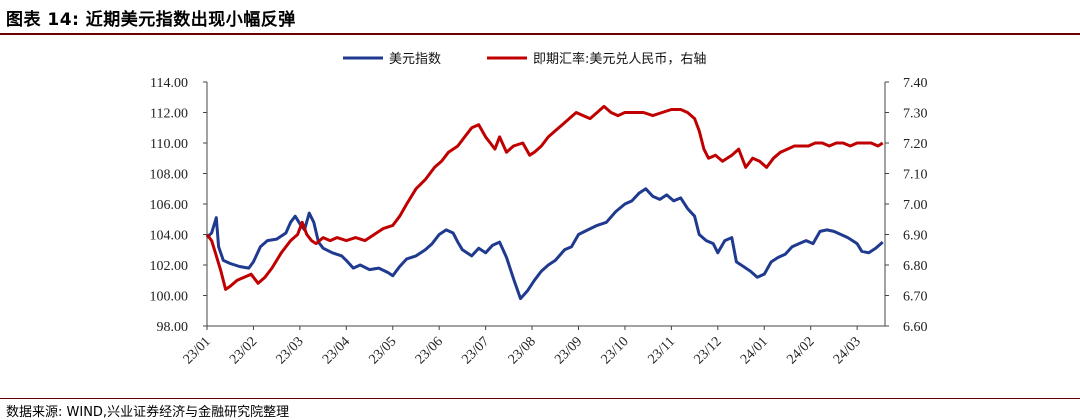 The image size is (1080, 420). What do you see at coordinates (336, 350) in the screenshot?
I see `x-tick-label: 23/04` at bounding box center [336, 350].